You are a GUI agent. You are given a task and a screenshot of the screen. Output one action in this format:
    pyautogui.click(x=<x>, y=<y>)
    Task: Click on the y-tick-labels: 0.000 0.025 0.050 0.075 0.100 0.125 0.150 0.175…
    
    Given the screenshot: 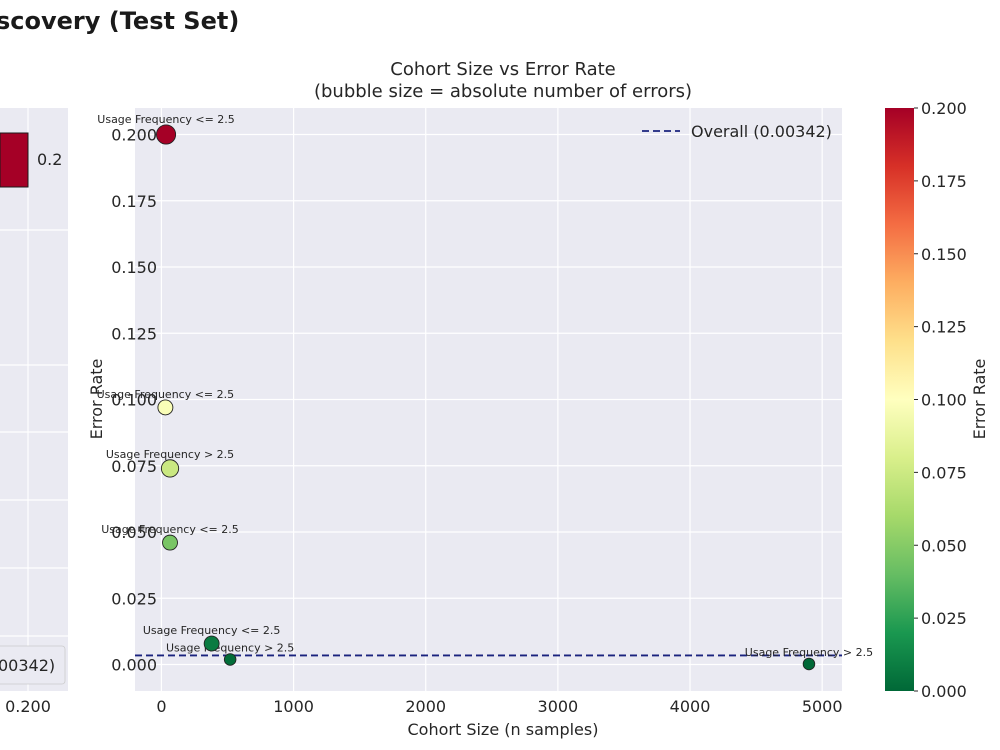 What is the action you would take?
    pyautogui.click(x=134, y=400)
    